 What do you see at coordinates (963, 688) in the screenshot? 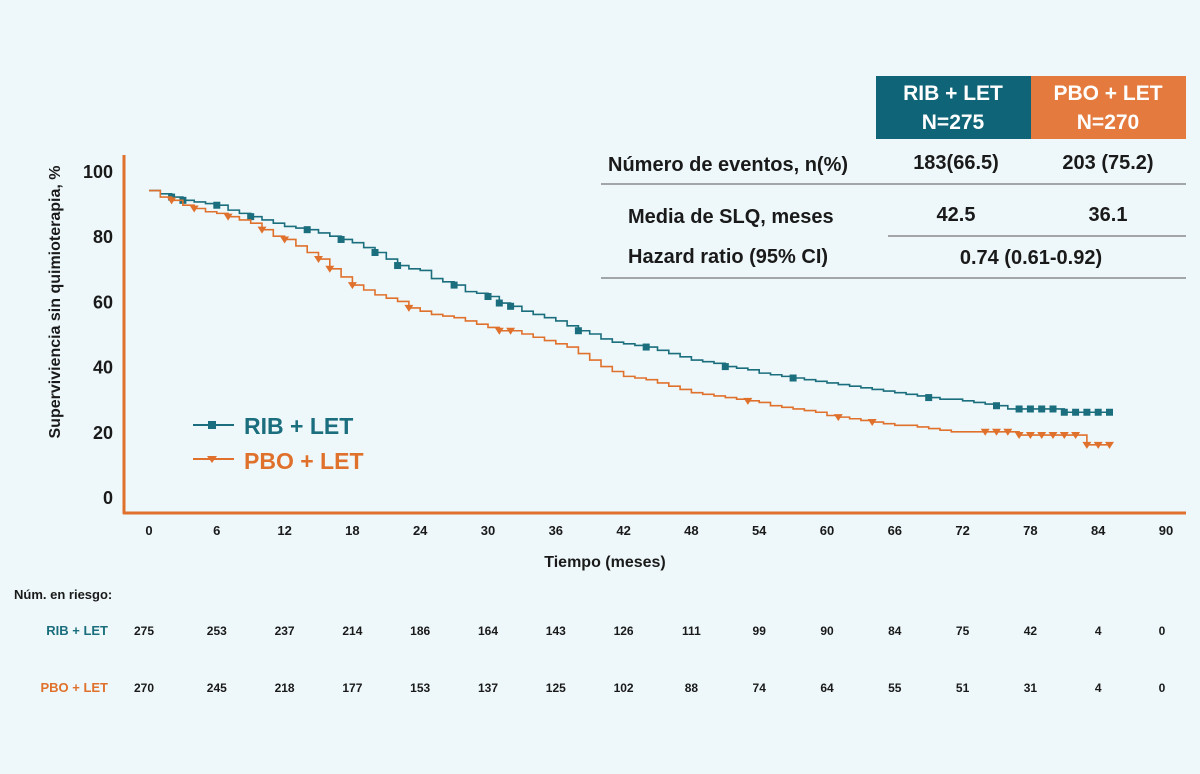
I see `risk-cell: 51` at bounding box center [963, 688].